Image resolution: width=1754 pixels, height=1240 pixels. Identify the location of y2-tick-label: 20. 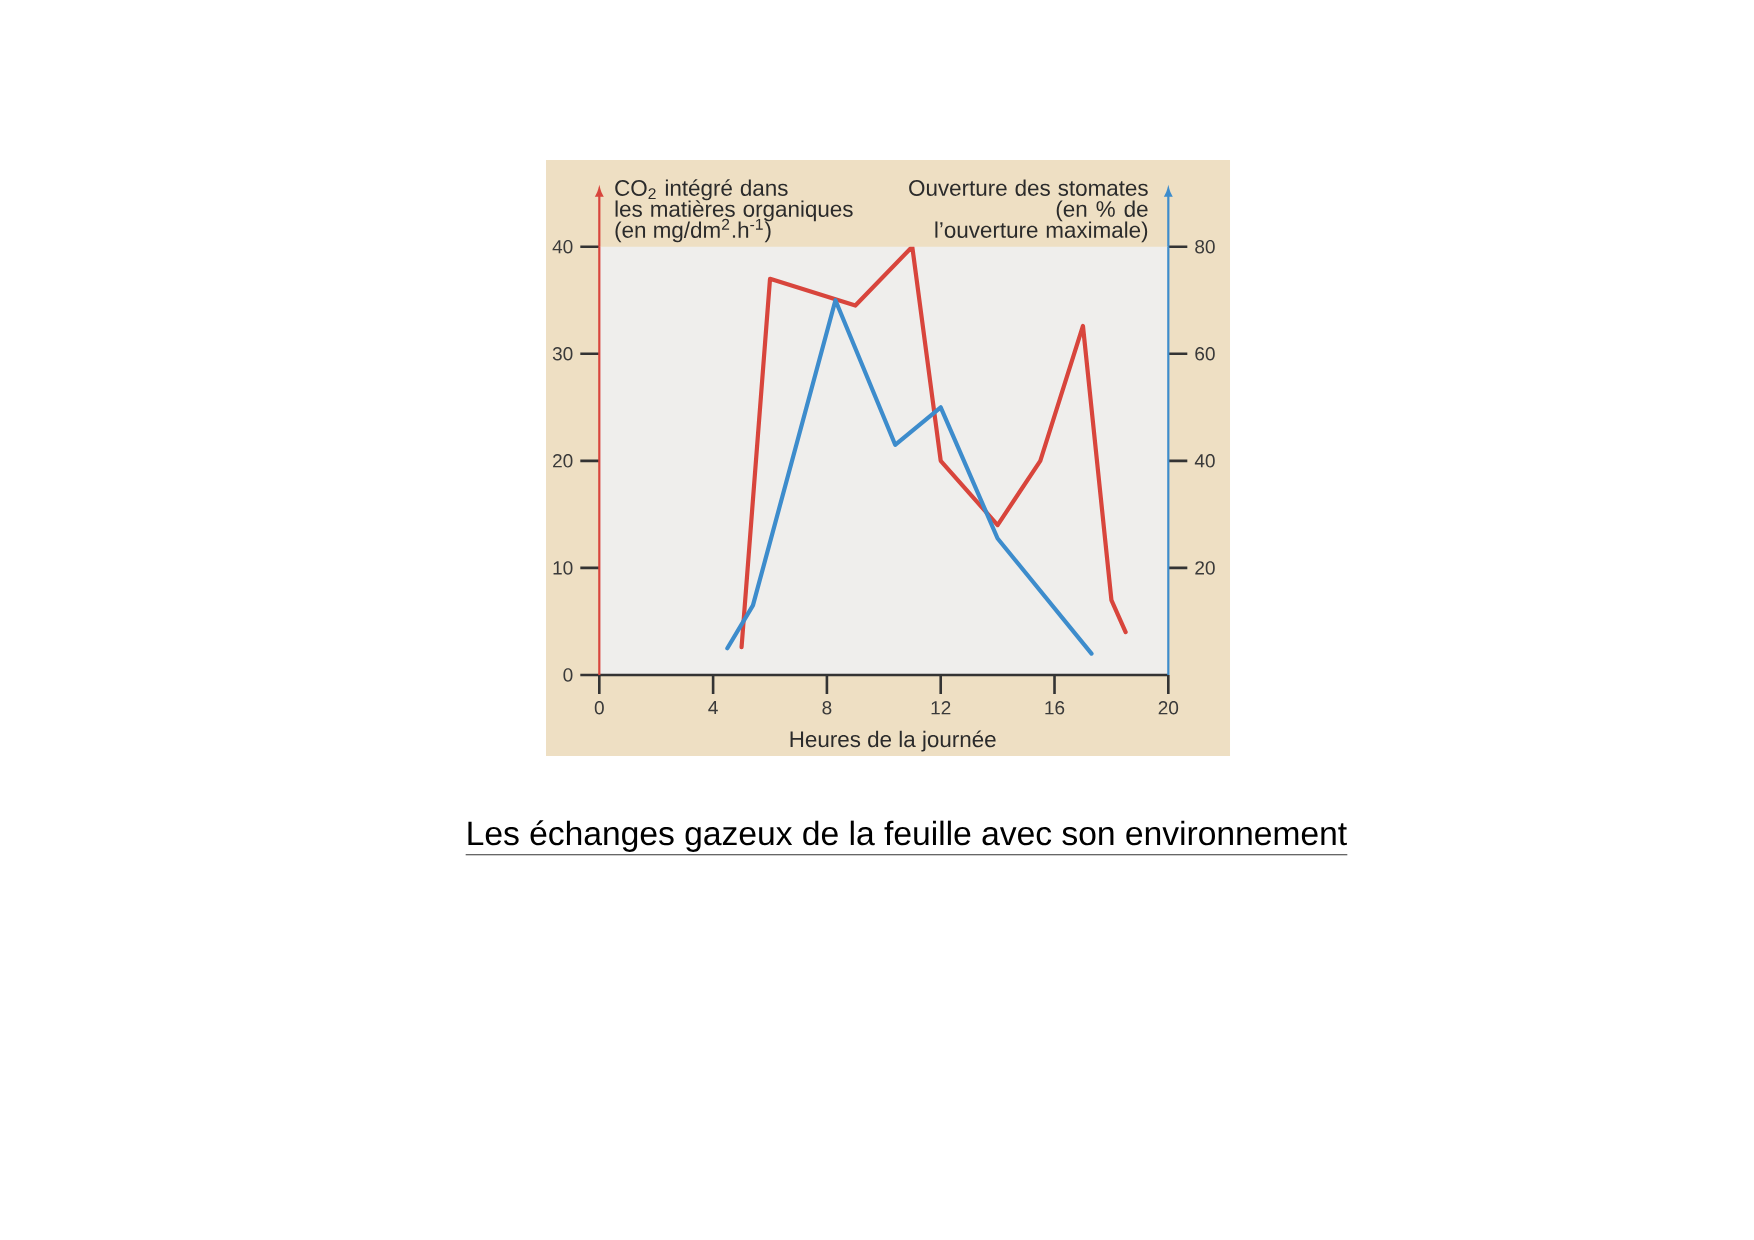
(1205, 568).